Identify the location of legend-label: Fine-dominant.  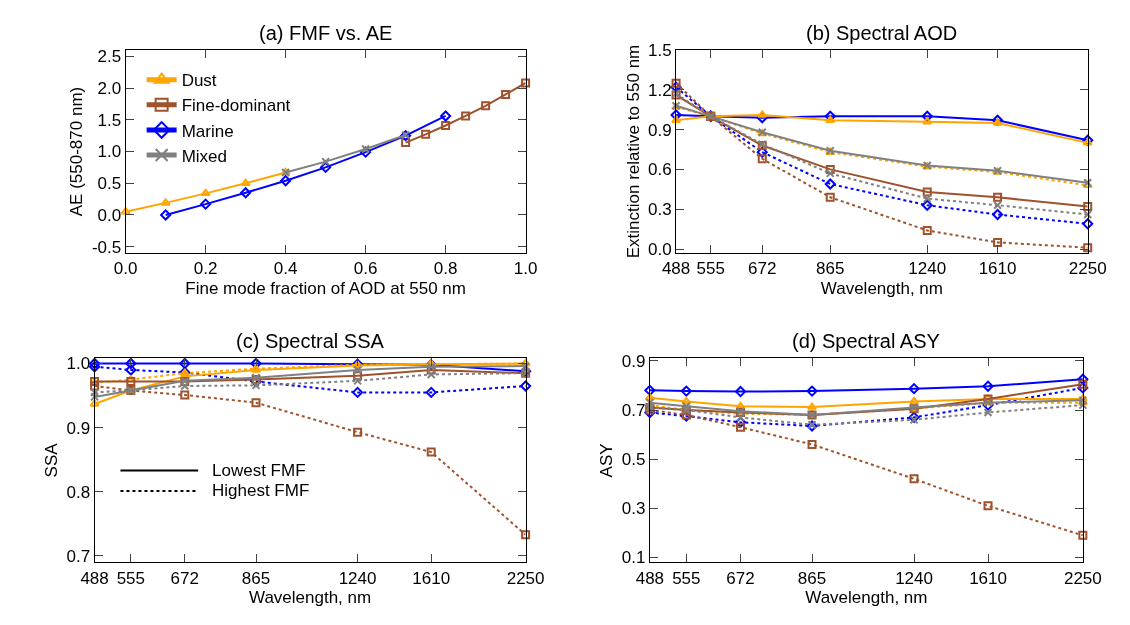
(236, 106).